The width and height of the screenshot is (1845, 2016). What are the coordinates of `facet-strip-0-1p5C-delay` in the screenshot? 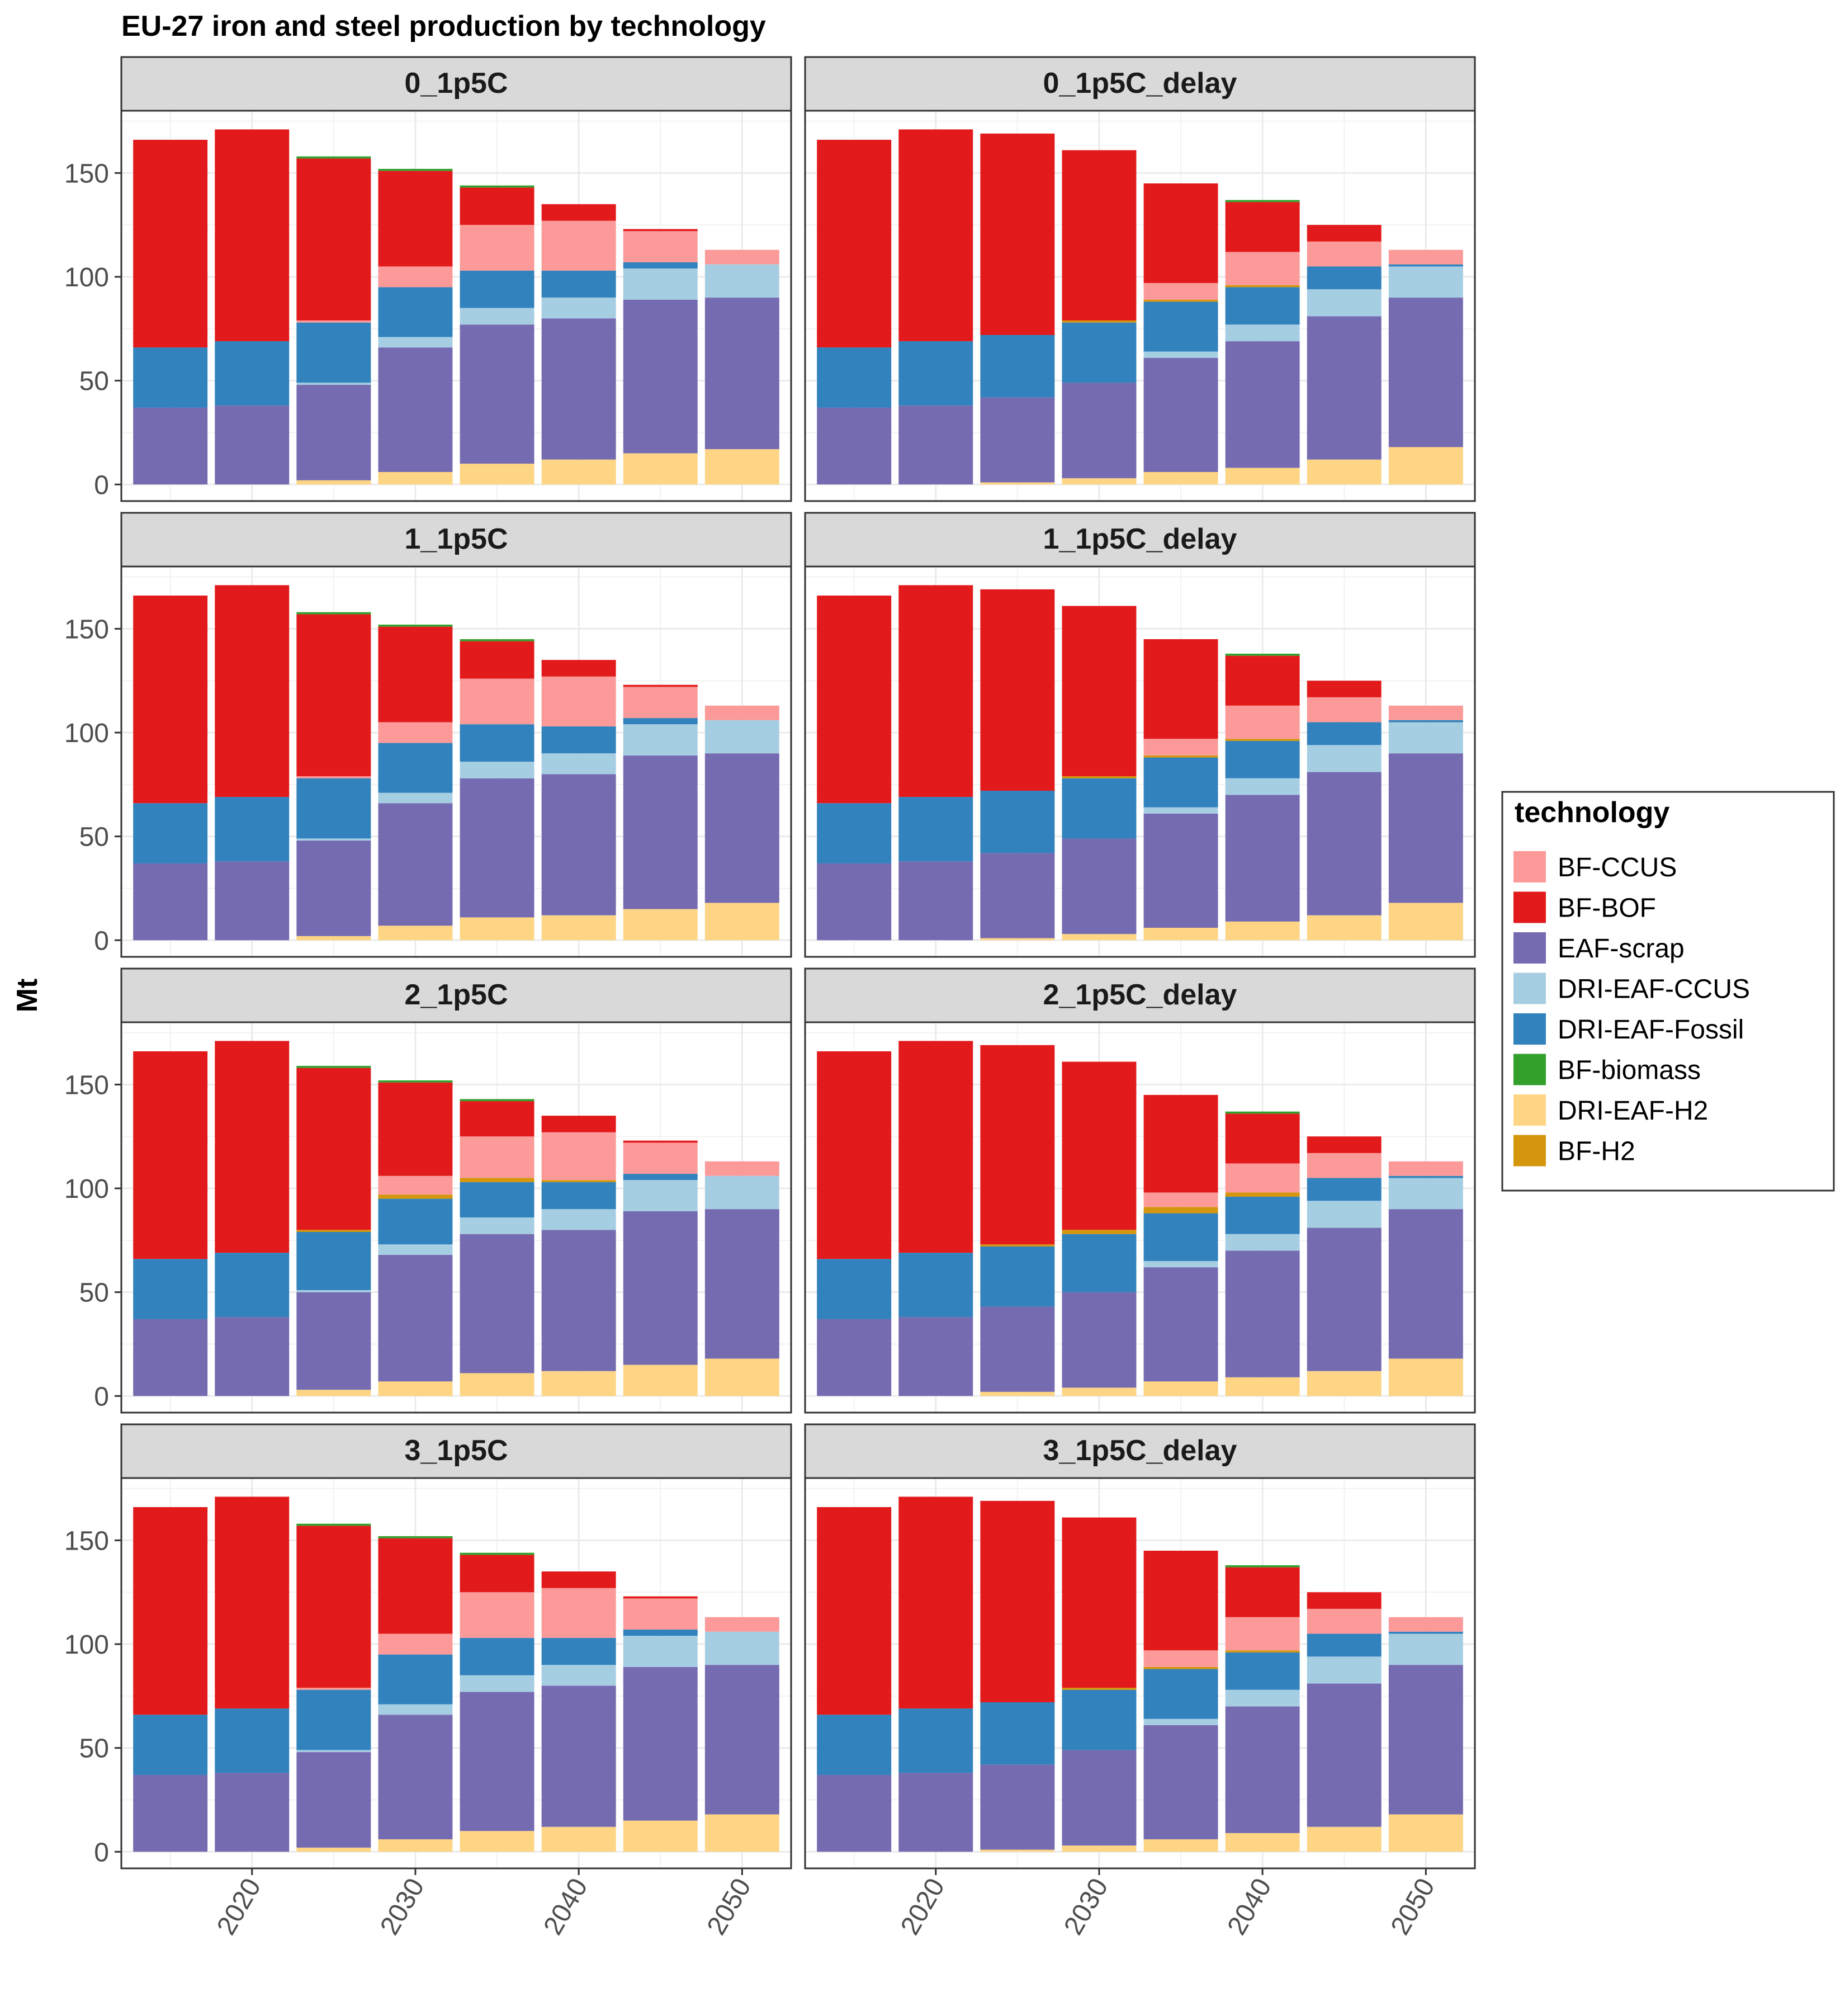 It's located at (1140, 84).